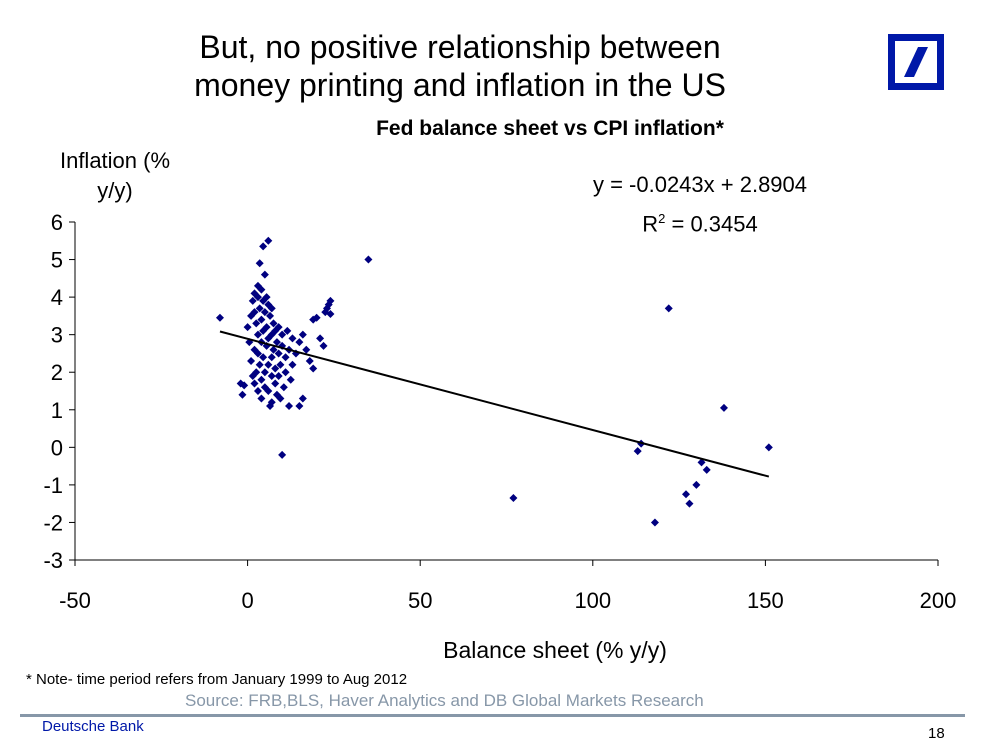  Describe the element at coordinates (57, 335) in the screenshot. I see `y-tick-label: 3` at that location.